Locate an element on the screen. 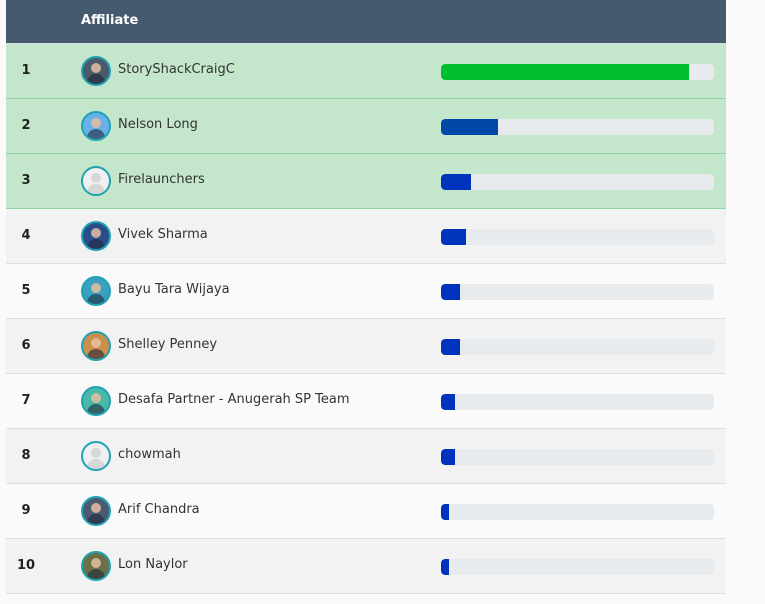  rank-number: 1 is located at coordinates (26, 70).